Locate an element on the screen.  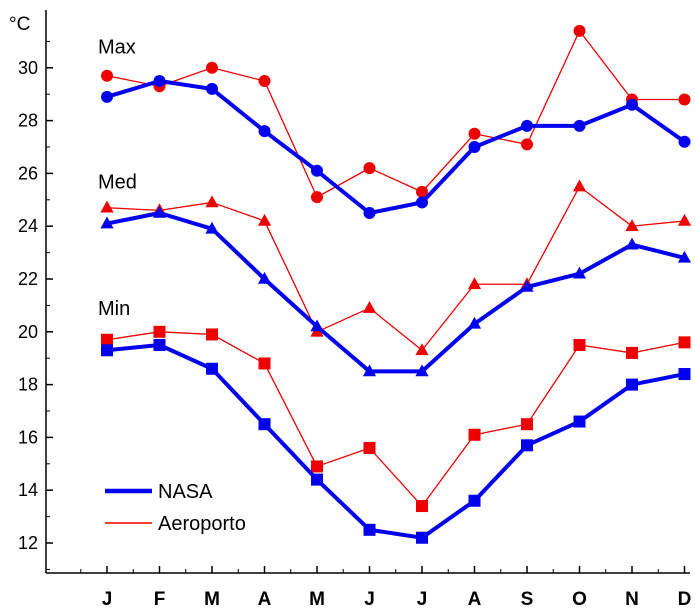
x-tick-label: N is located at coordinates (632, 599).